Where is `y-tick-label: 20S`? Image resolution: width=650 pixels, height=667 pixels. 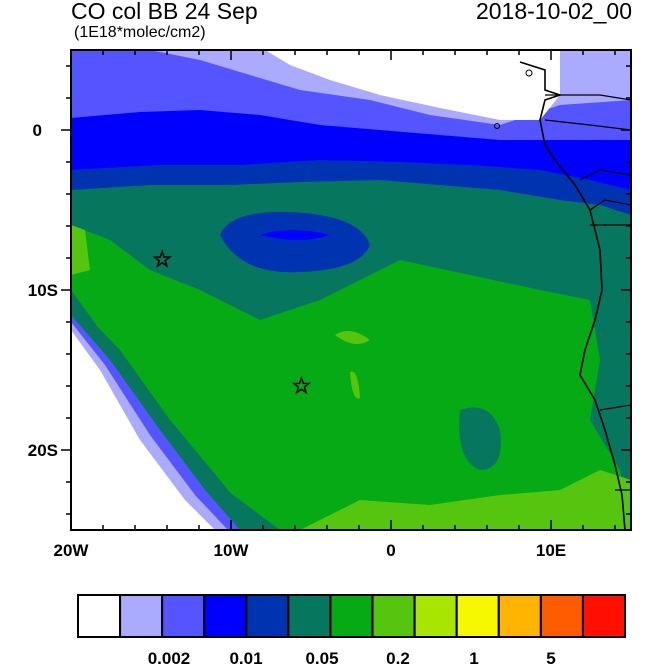
y-tick-label: 20S is located at coordinates (43, 450).